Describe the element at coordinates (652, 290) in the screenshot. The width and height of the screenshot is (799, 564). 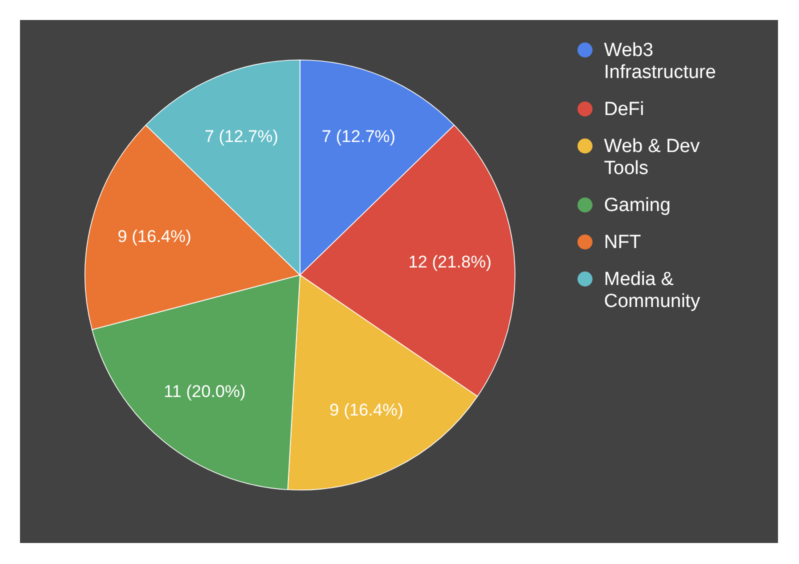
I see `legend-label: Media & Community` at that location.